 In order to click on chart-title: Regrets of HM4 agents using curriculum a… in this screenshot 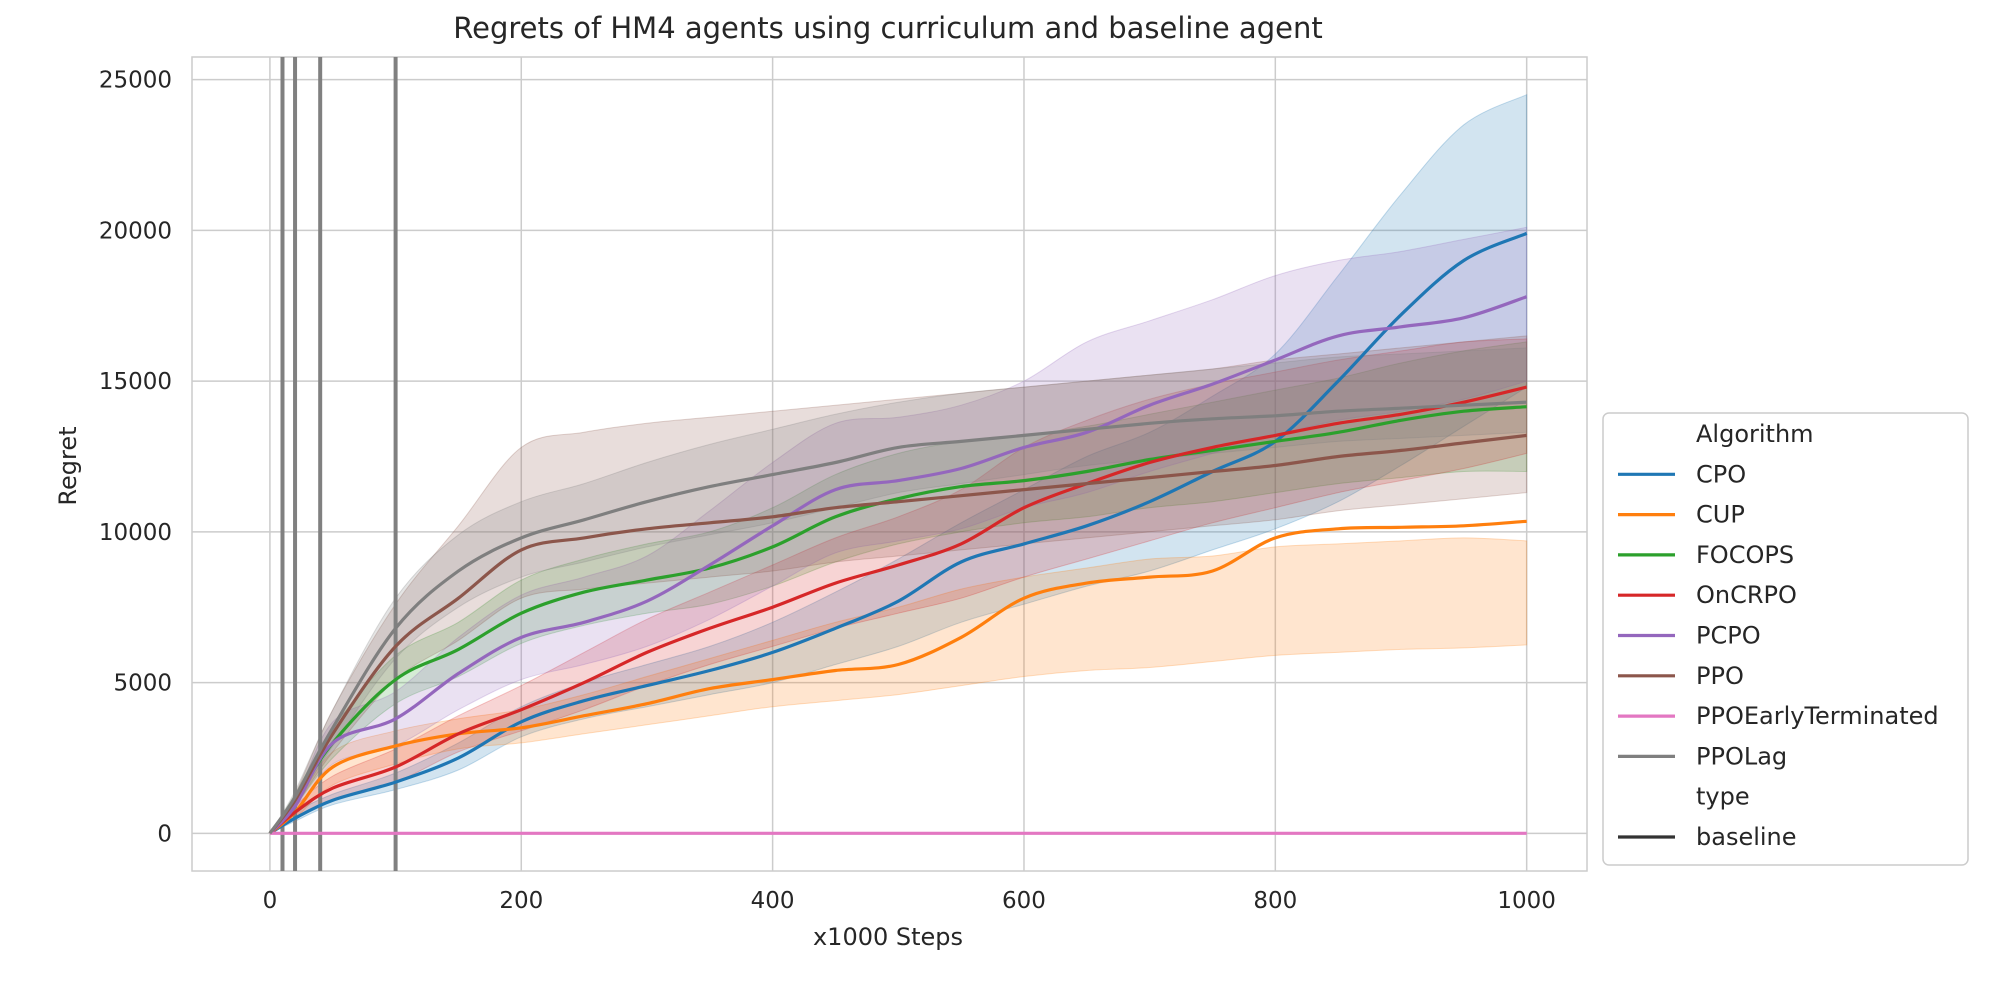, I will do `click(887, 28)`.